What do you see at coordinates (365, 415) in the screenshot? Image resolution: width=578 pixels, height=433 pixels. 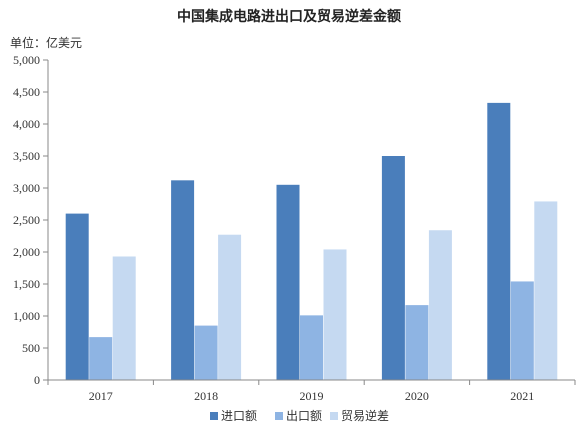 I see `legend-label: 贸易逆差` at bounding box center [365, 415].